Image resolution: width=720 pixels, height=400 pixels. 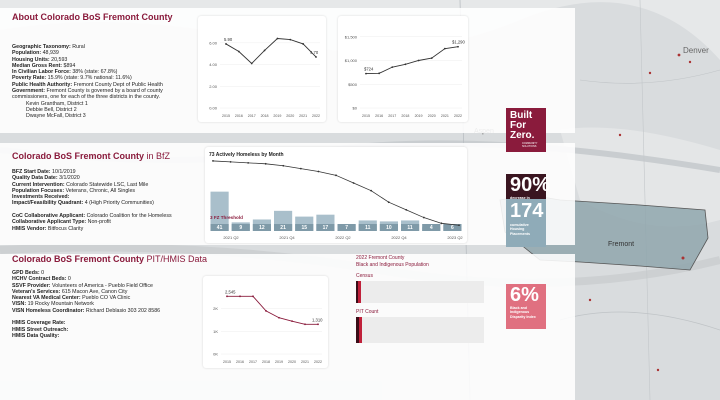 What do you see at coordinates (419, 116) in the screenshot?
I see `x-tick-label: 2019` at bounding box center [419, 116].